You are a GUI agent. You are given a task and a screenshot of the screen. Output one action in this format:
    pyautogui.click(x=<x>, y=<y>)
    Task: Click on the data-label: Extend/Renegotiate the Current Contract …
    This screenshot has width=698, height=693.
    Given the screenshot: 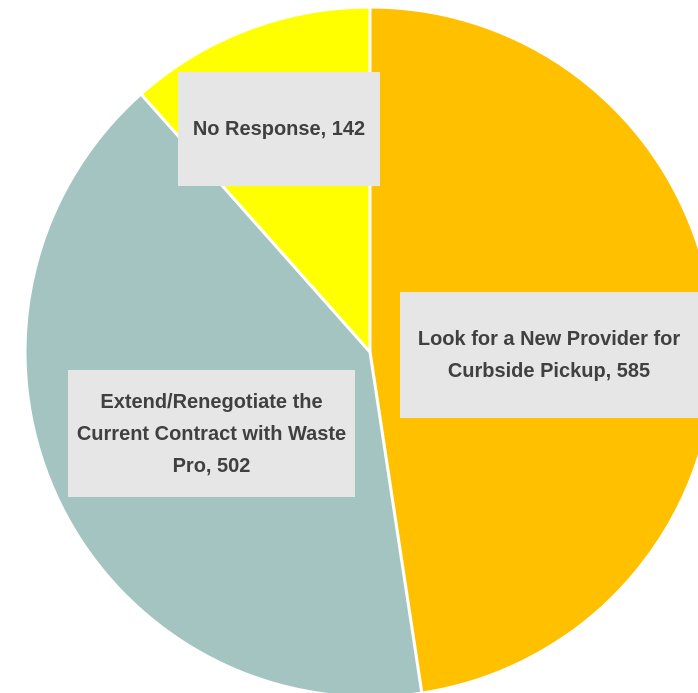 What is the action you would take?
    pyautogui.click(x=211, y=433)
    